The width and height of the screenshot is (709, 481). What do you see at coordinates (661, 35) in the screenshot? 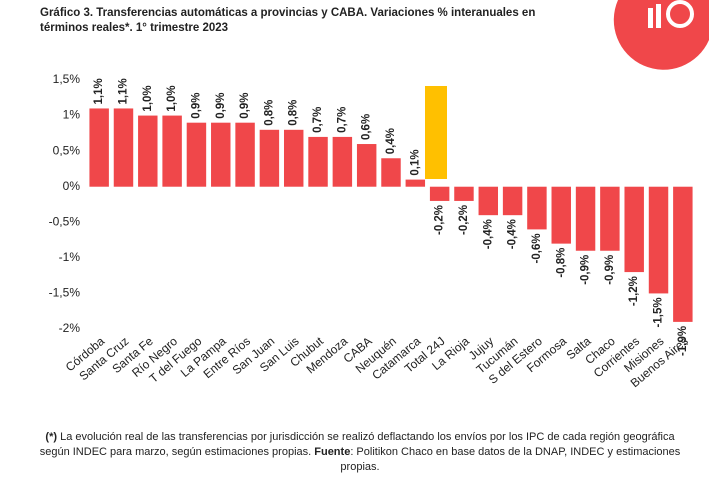
I see `logo` at bounding box center [661, 35].